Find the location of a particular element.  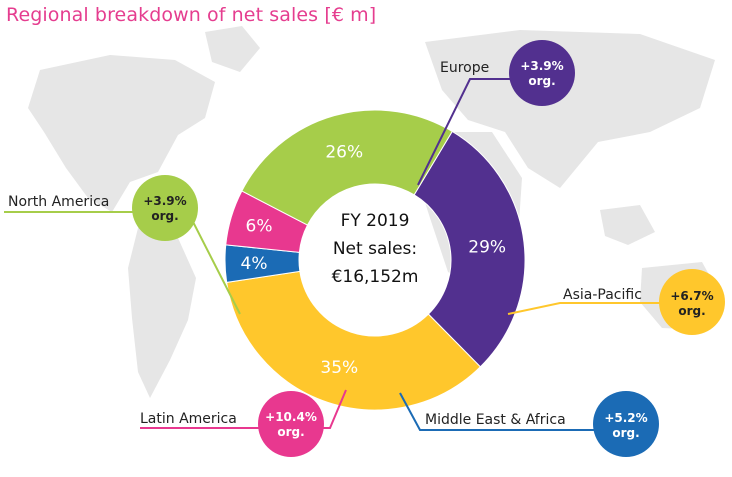

mea-growth-badge is located at coordinates (626, 424).